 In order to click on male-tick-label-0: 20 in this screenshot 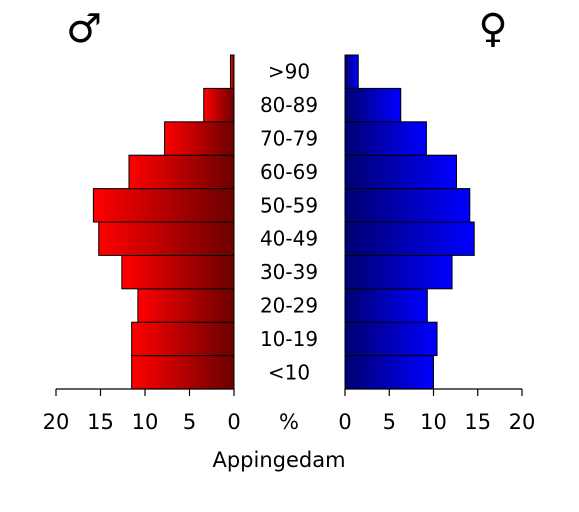, I will do `click(56, 422)`.